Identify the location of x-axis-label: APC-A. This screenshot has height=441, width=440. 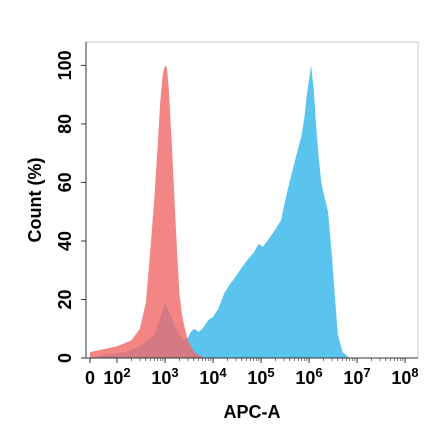
(252, 412).